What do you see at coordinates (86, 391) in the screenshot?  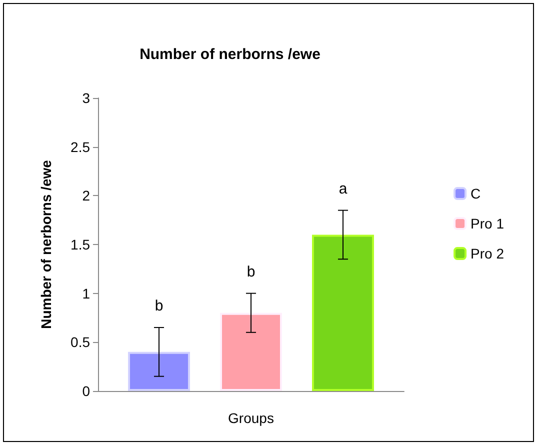 I see `y-tick-label: 0` at bounding box center [86, 391].